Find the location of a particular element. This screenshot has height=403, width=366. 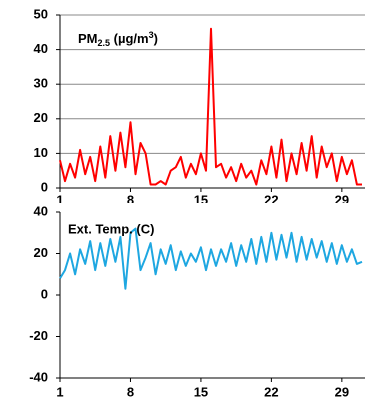

x-tick-label: 29 is located at coordinates (342, 391).